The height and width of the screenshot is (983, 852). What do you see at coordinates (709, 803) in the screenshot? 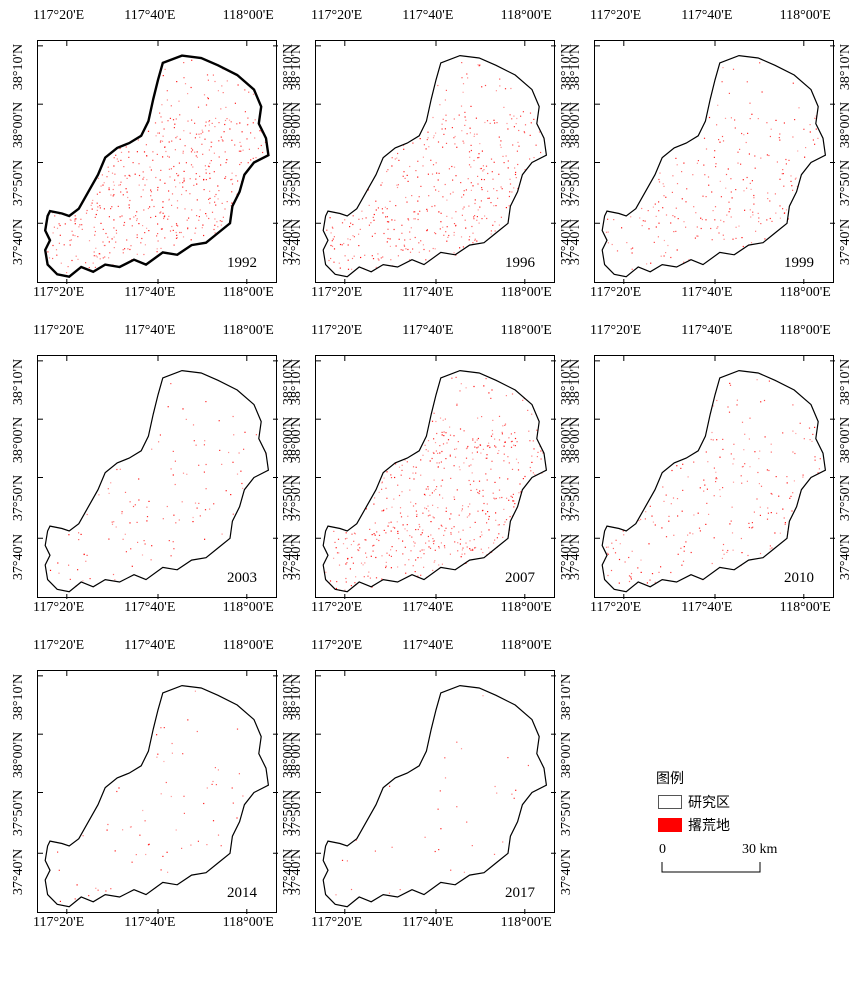
I see `legend-label-study-area: 研究区` at bounding box center [709, 803].